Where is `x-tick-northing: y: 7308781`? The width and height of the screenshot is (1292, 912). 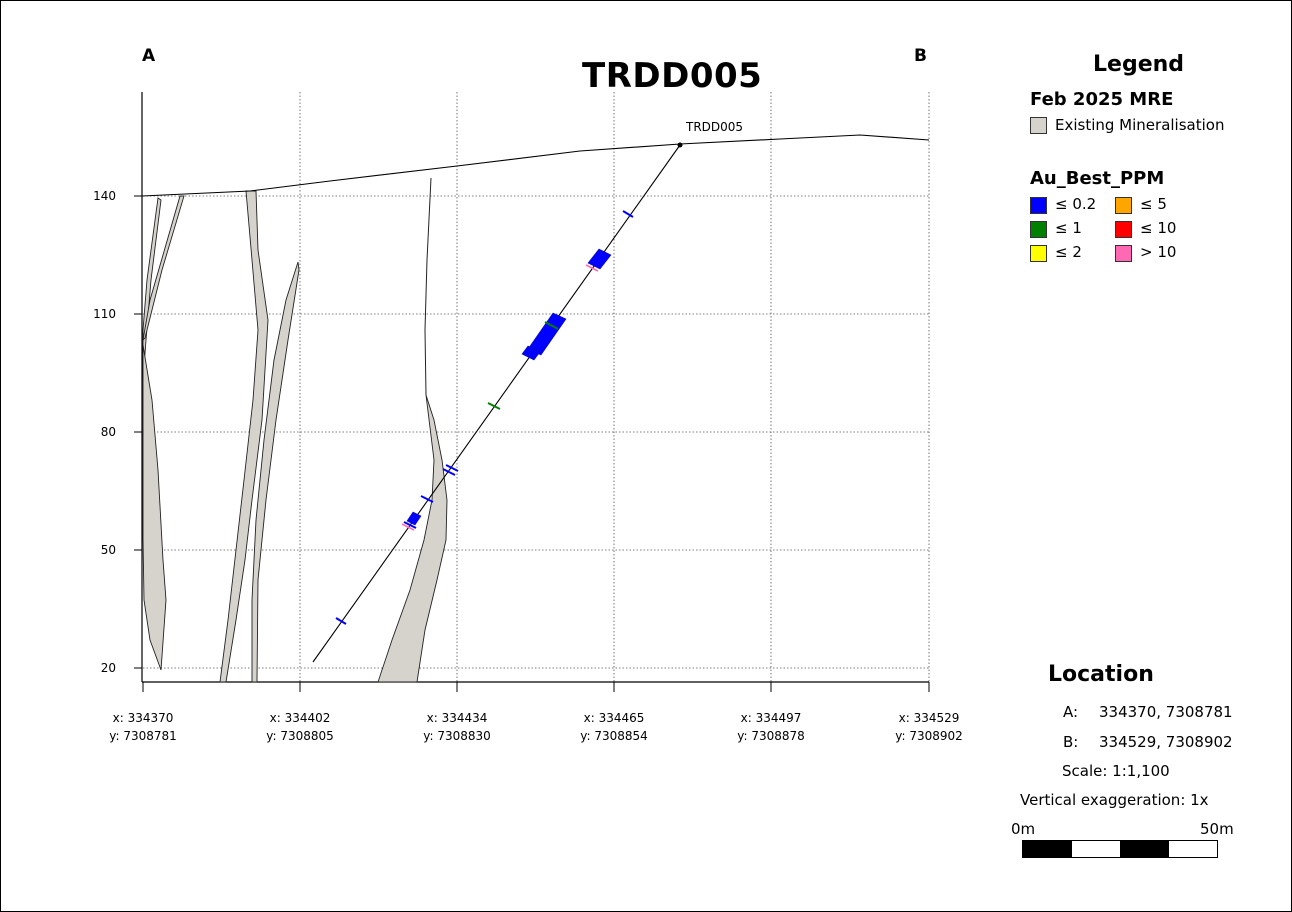 x-tick-northing: y: 7308781 is located at coordinates (143, 736).